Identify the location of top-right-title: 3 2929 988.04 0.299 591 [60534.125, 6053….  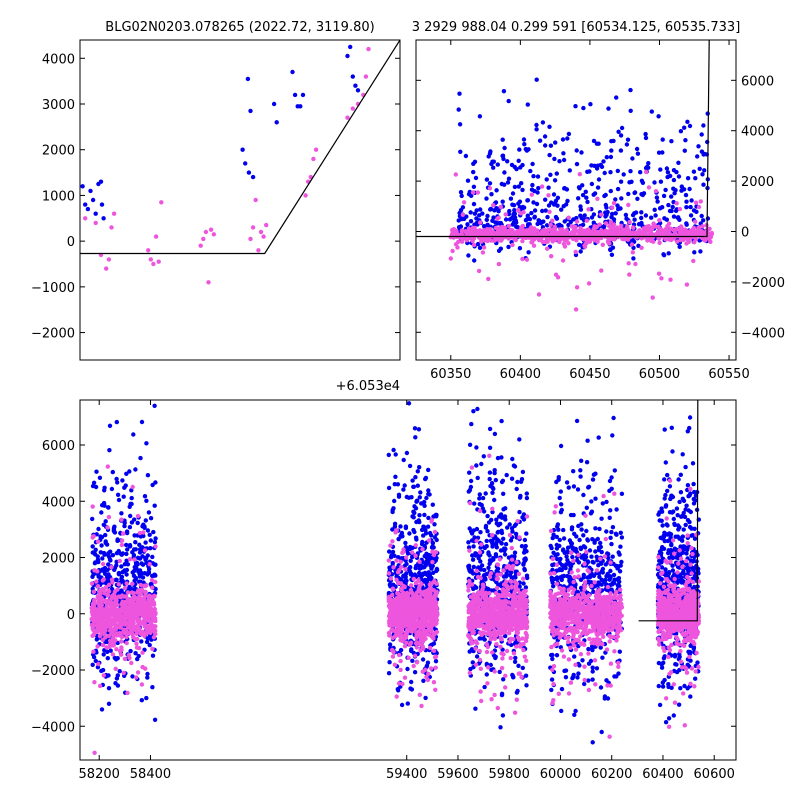
(576, 27).